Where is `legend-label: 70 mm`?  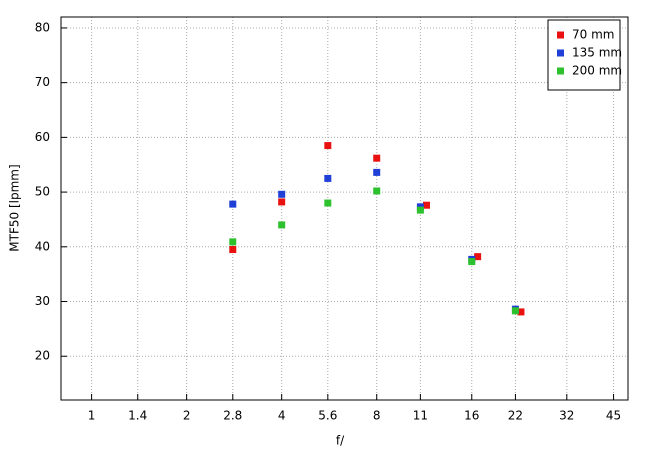 legend-label: 70 mm is located at coordinates (593, 35).